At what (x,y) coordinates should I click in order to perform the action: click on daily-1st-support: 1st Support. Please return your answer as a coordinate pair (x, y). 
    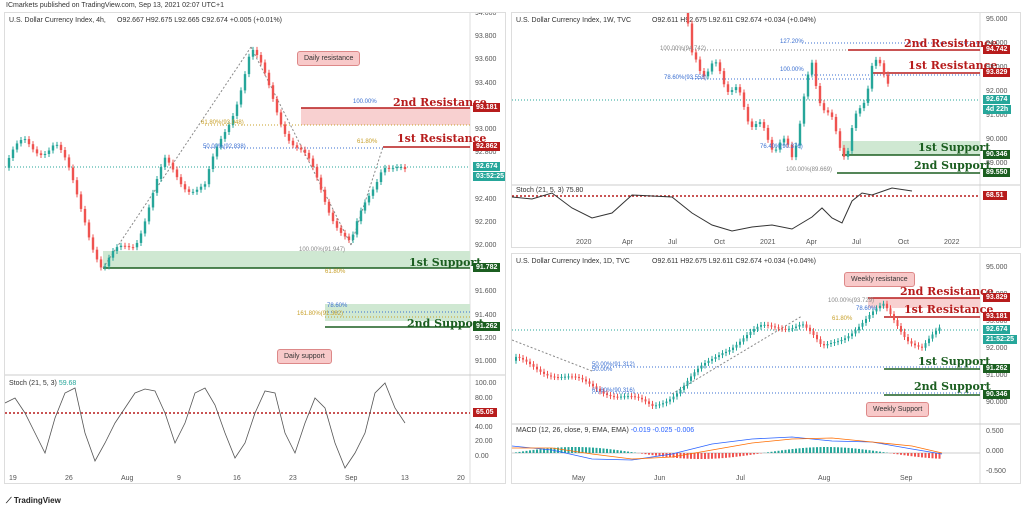
    Looking at the image, I should click on (954, 361).